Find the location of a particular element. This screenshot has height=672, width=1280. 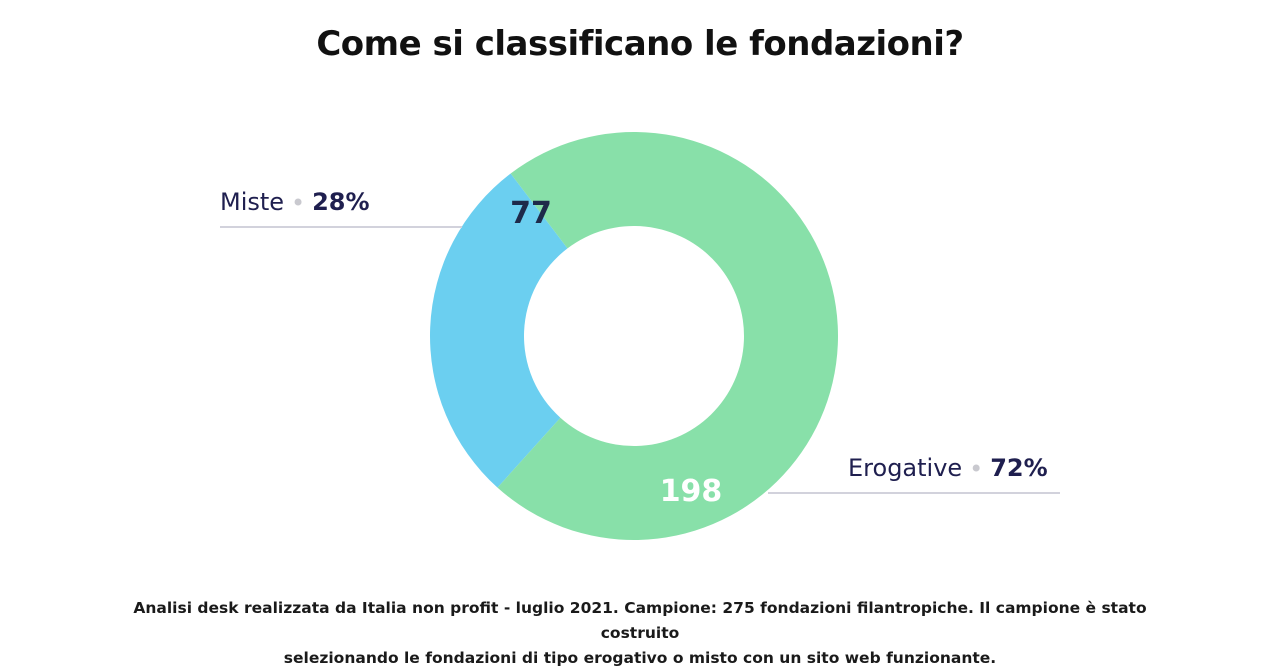

legend-label-erogative: Erogative is located at coordinates (905, 468).